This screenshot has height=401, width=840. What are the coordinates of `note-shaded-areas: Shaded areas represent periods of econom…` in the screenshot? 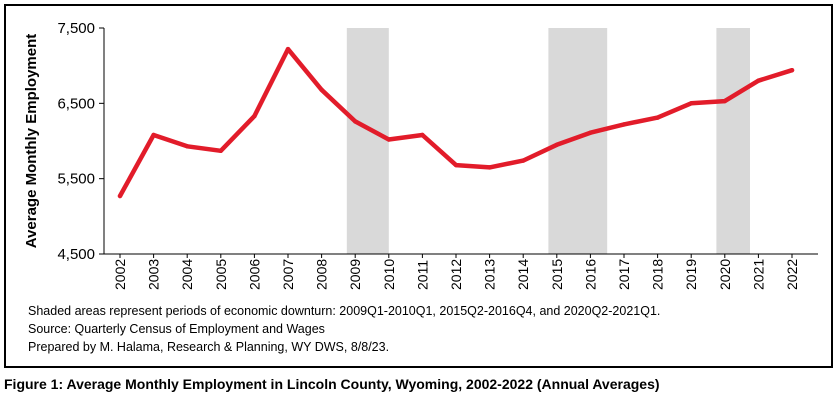 It's located at (344, 311).